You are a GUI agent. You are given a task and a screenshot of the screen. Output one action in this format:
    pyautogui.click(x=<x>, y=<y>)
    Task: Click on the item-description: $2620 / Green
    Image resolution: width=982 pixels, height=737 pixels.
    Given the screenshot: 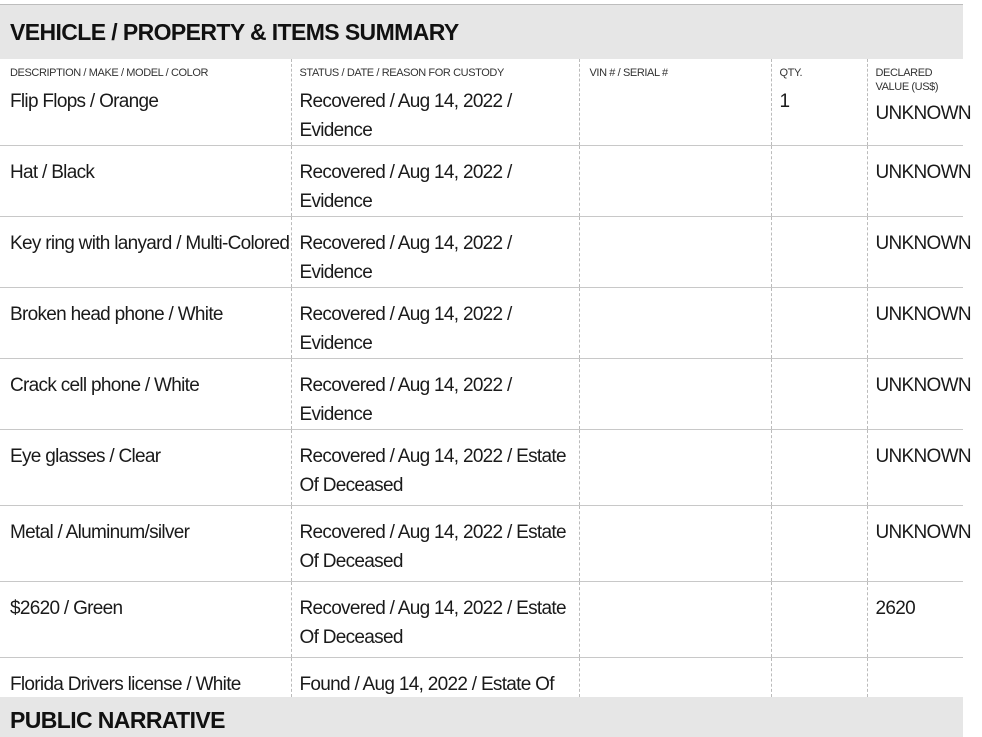 What is the action you would take?
    pyautogui.click(x=66, y=608)
    